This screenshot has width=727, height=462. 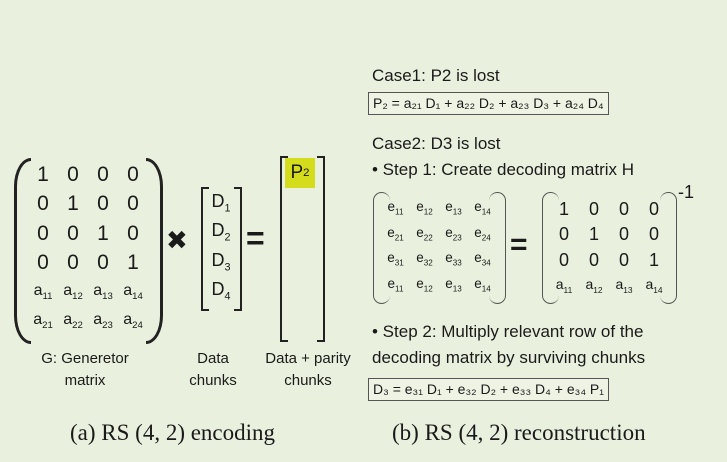 What do you see at coordinates (436, 143) in the screenshot?
I see `case2-title: Case2: D3 is lost` at bounding box center [436, 143].